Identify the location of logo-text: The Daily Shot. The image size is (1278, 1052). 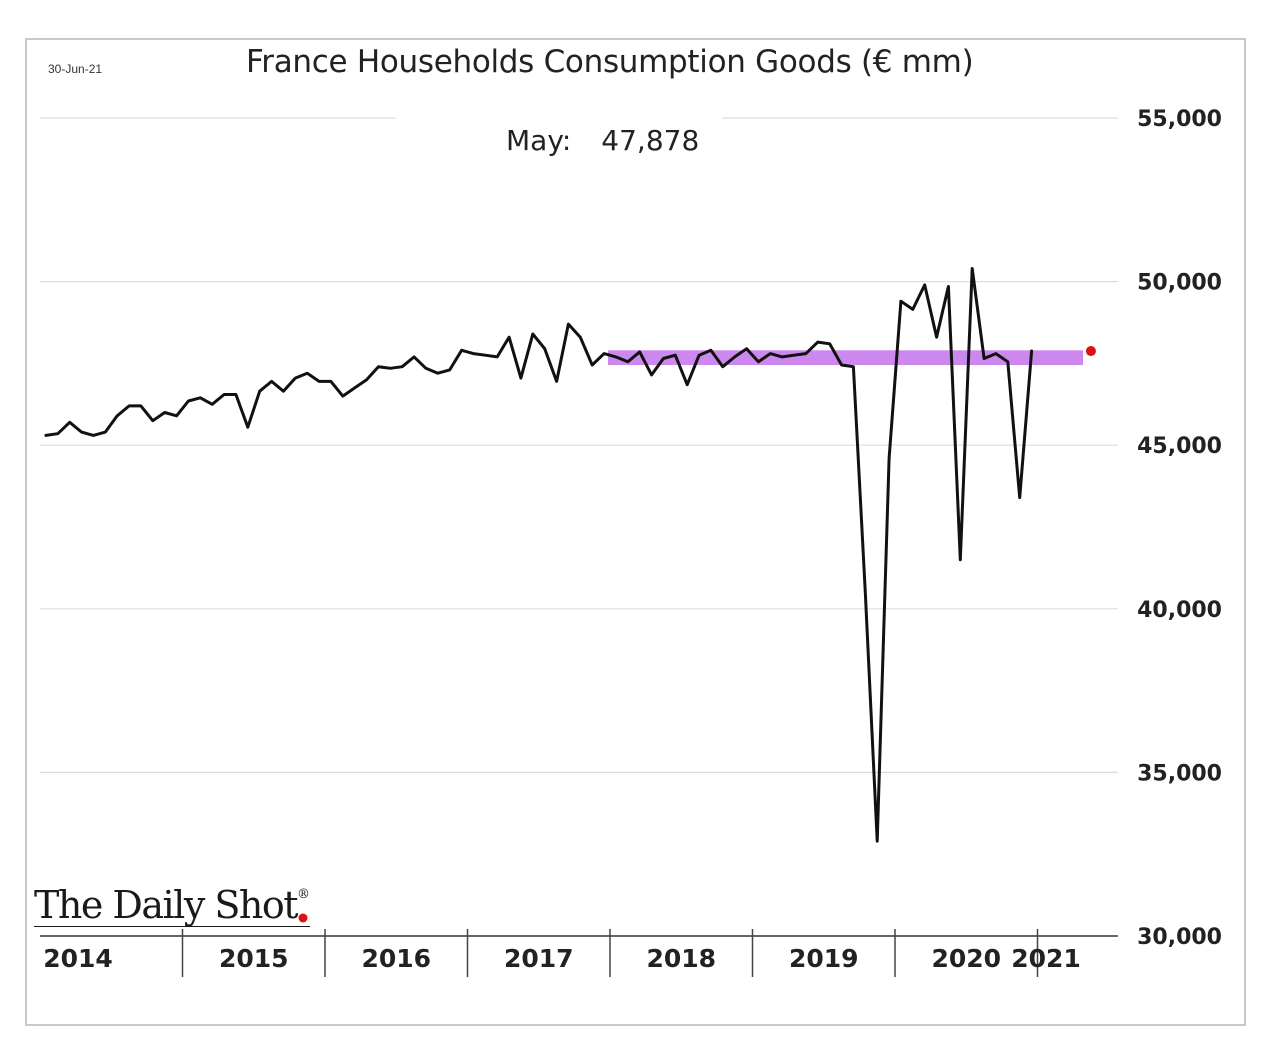
(166, 905).